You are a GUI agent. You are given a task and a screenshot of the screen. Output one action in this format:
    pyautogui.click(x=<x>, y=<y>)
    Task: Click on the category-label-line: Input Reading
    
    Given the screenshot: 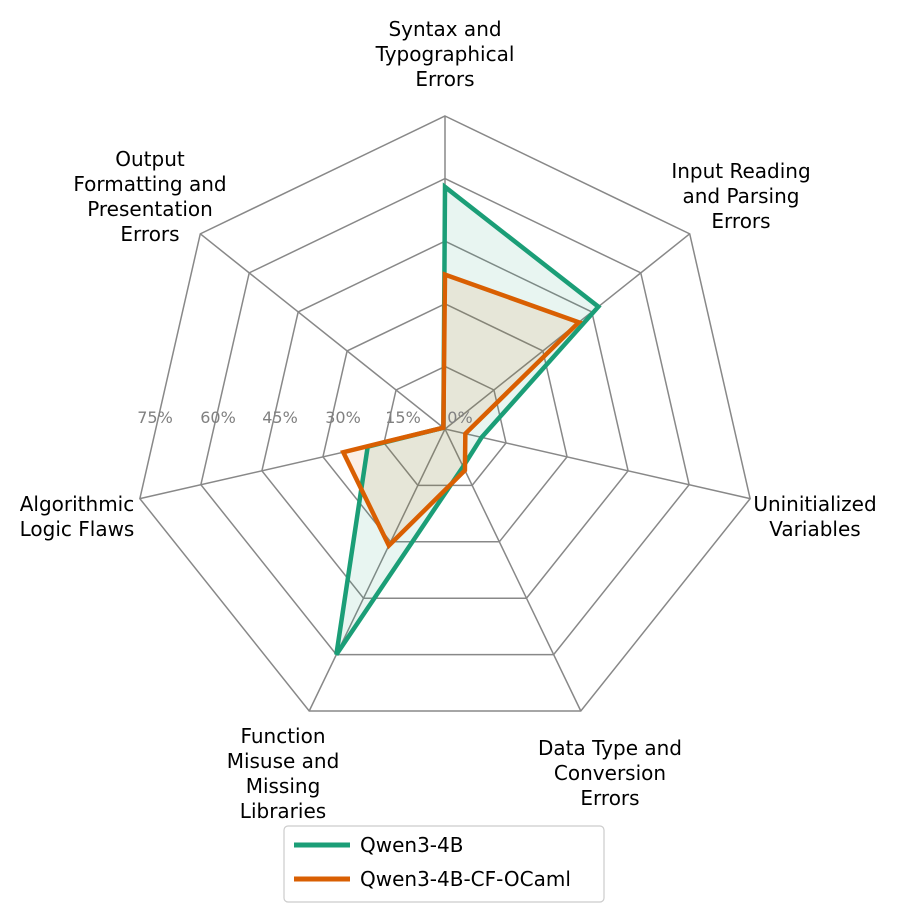 What is the action you would take?
    pyautogui.click(x=740, y=171)
    